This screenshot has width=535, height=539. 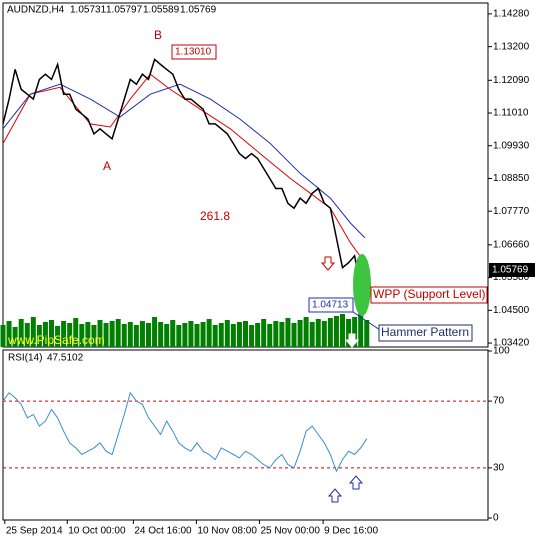 I want to click on down-arrow, so click(x=328, y=263).